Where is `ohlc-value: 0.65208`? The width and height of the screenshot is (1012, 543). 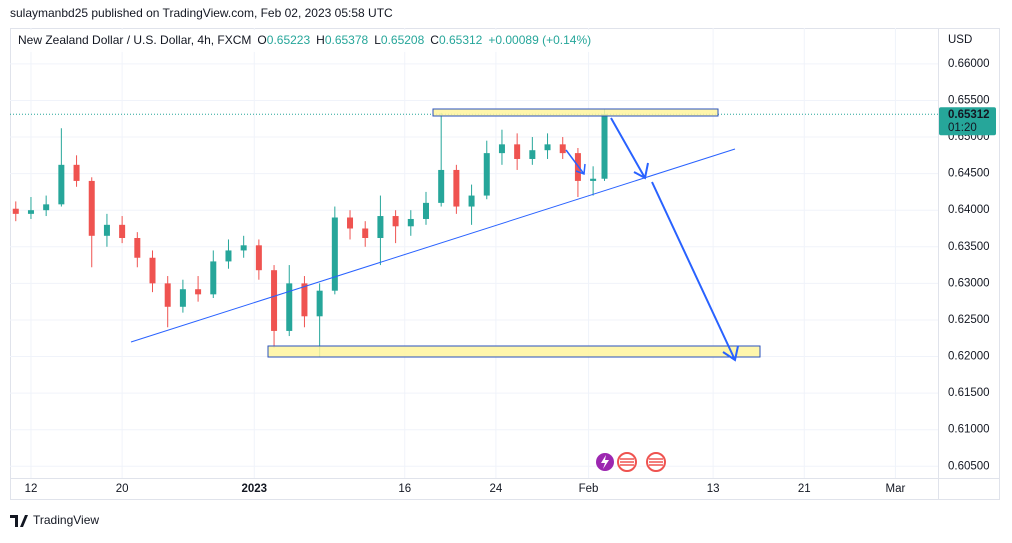 ohlc-value: 0.65208 is located at coordinates (403, 40).